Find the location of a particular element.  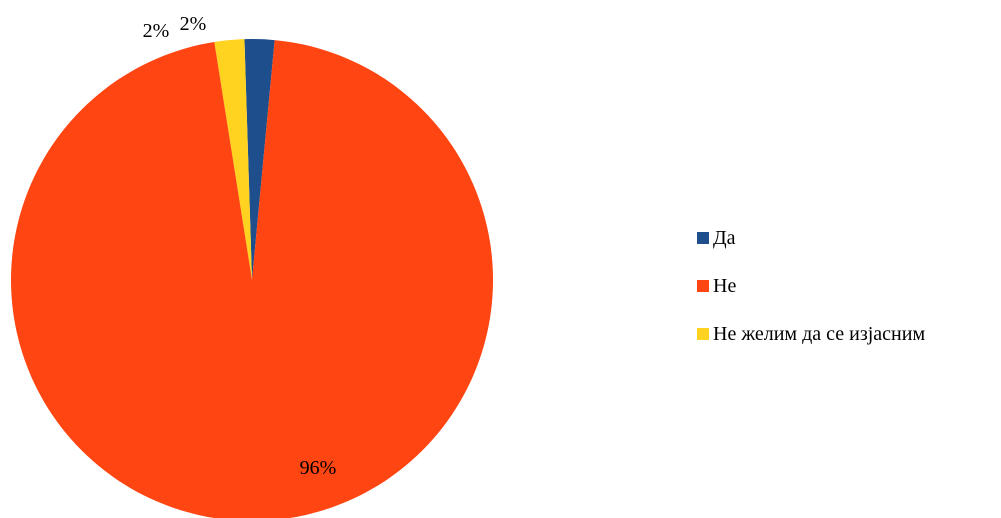

legend-swatch-yes is located at coordinates (703, 238).